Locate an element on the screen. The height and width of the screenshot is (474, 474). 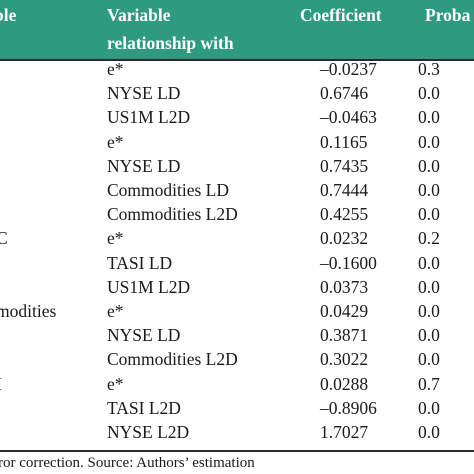
header-probability: Proba is located at coordinates (448, 15).